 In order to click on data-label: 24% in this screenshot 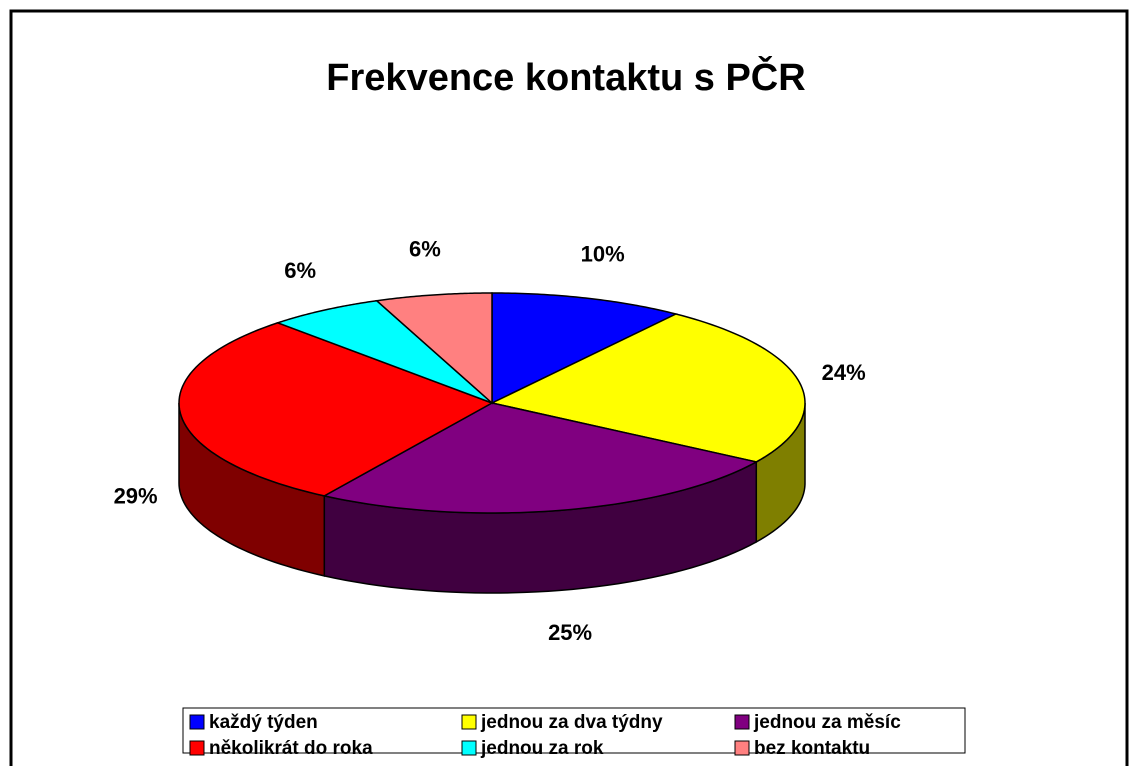, I will do `click(844, 372)`.